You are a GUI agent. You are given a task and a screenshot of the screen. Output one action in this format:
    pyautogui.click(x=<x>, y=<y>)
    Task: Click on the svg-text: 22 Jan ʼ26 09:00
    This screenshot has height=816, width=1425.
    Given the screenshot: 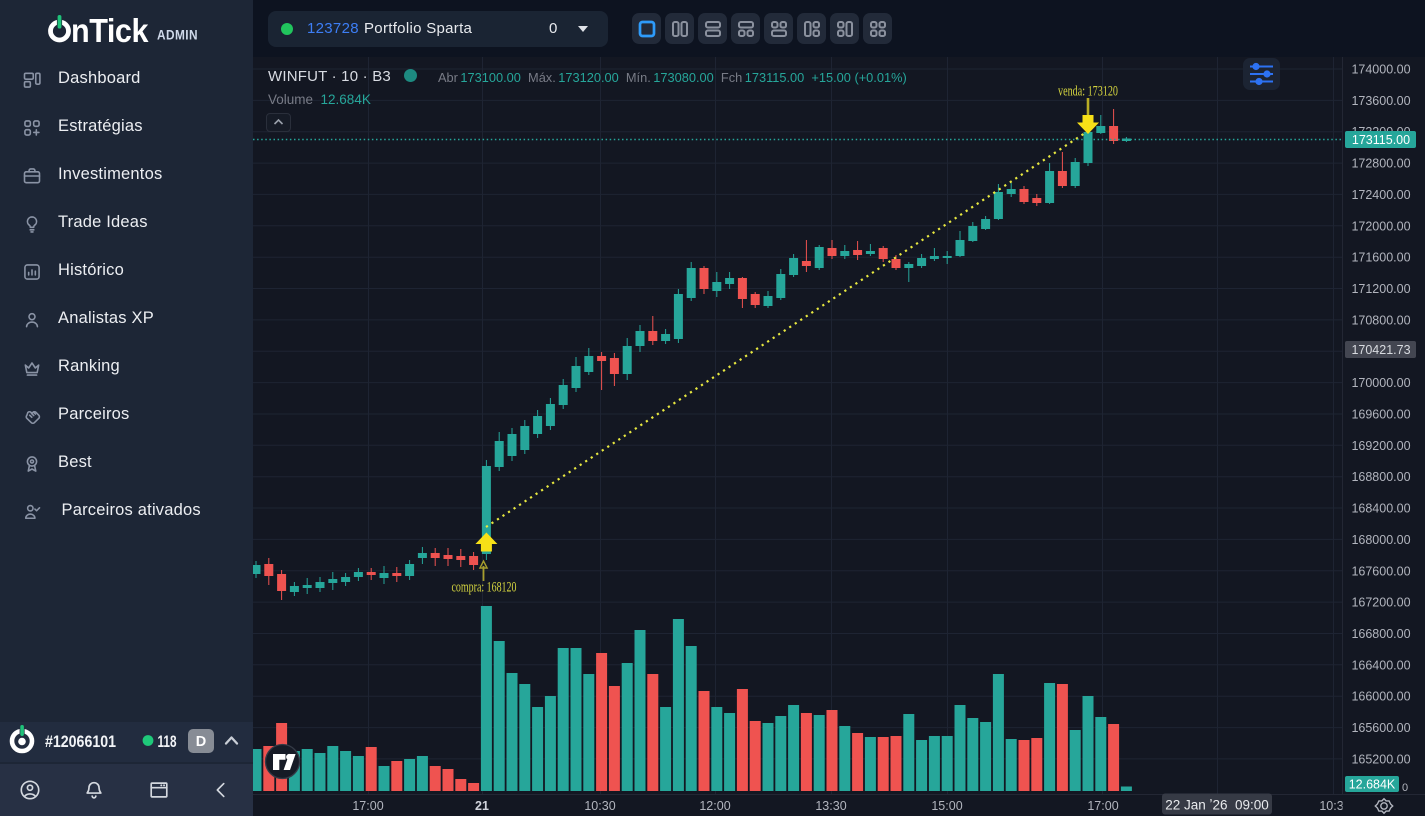 What is the action you would take?
    pyautogui.click(x=1217, y=805)
    